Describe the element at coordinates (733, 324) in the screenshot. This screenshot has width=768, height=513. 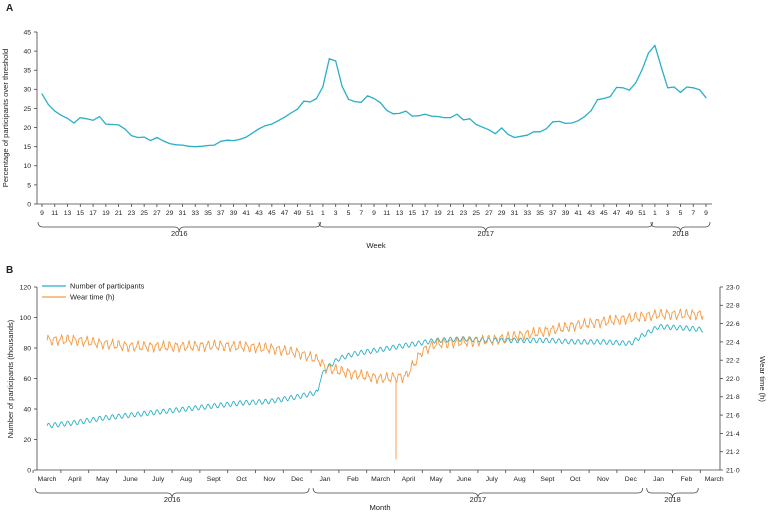
I see `panel-b-y2-tick-label: 22·6` at that location.